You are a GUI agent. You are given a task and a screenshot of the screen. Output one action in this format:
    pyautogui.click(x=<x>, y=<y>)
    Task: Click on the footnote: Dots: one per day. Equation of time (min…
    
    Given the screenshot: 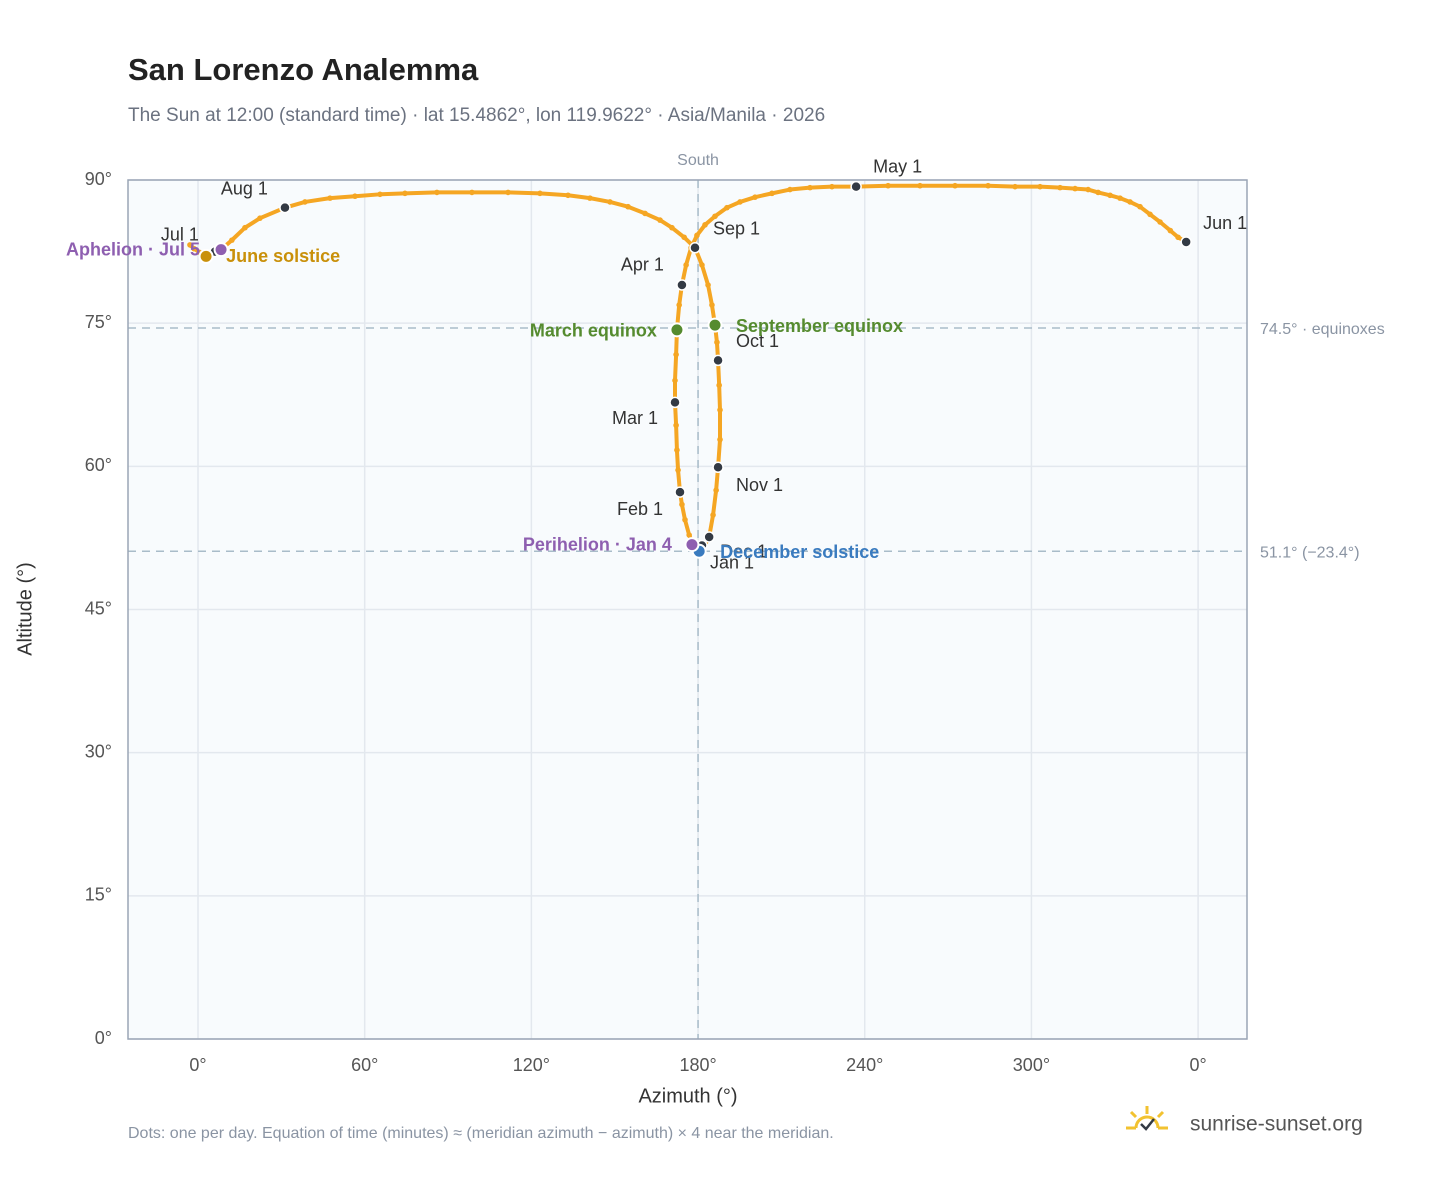 What is the action you would take?
    pyautogui.click(x=481, y=1133)
    